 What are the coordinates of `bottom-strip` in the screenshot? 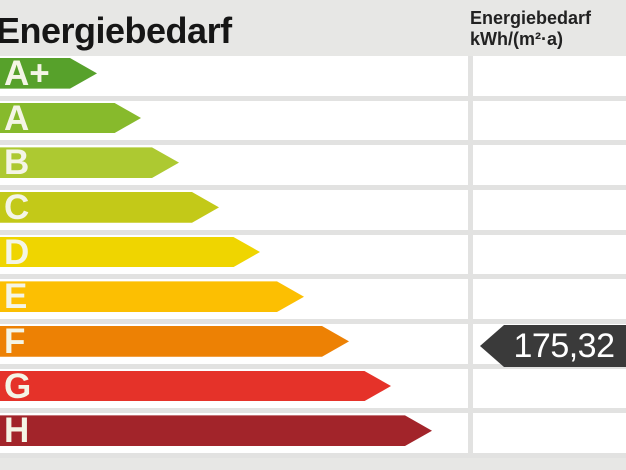 It's located at (313, 464).